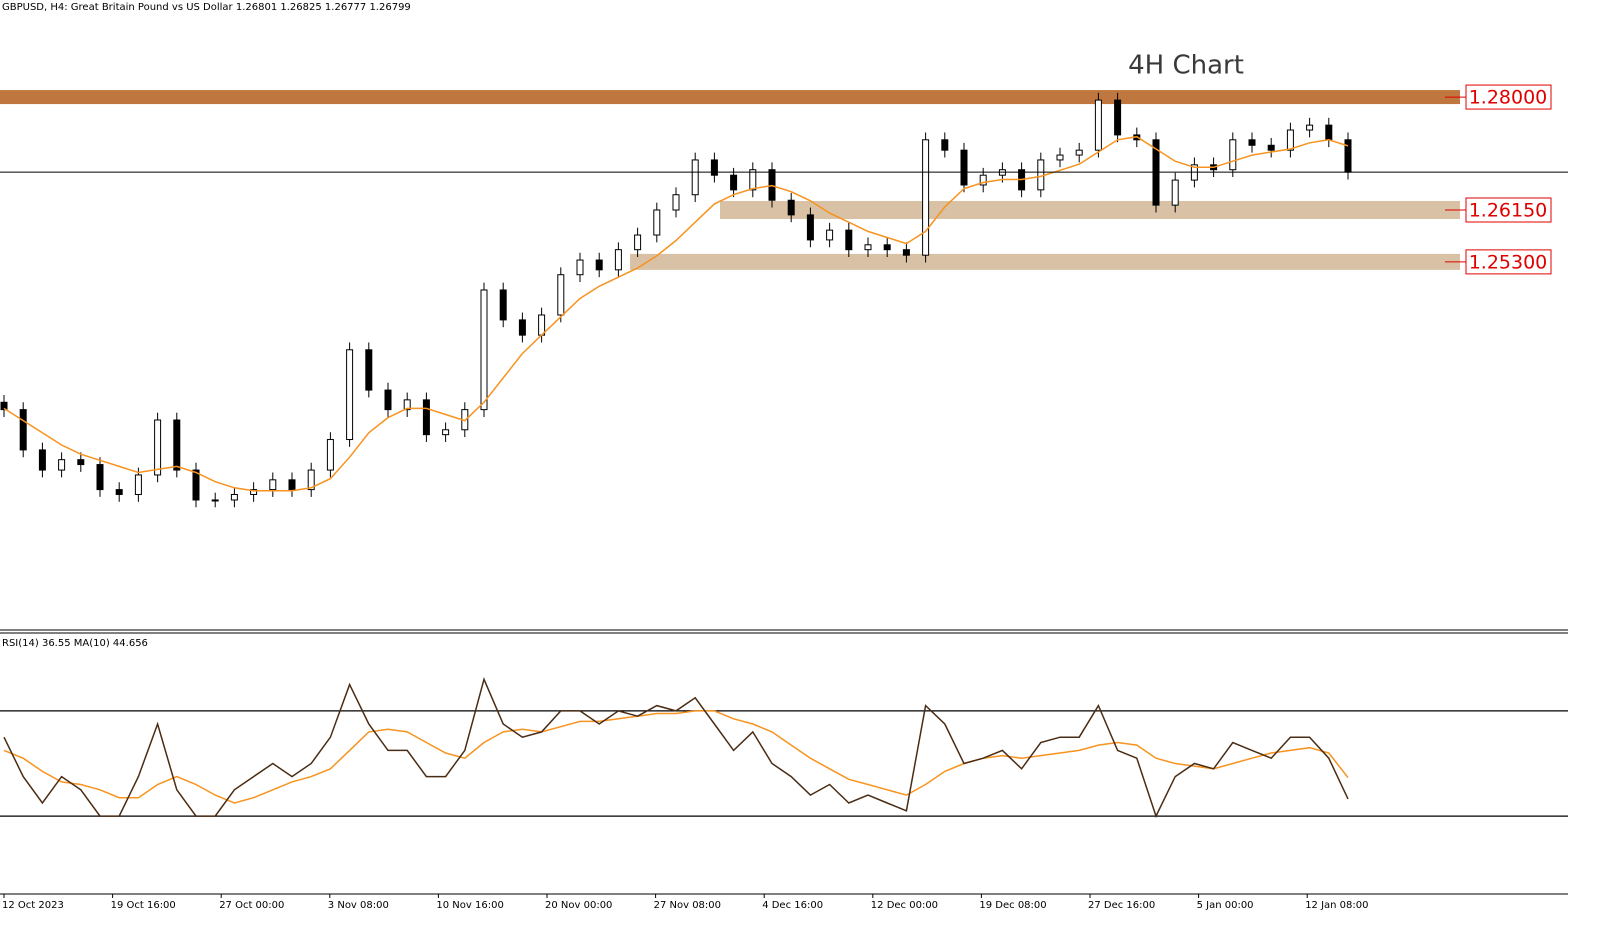  Describe the element at coordinates (792, 905) in the screenshot. I see `x-tick-label: 4 Dec 16:00` at that location.